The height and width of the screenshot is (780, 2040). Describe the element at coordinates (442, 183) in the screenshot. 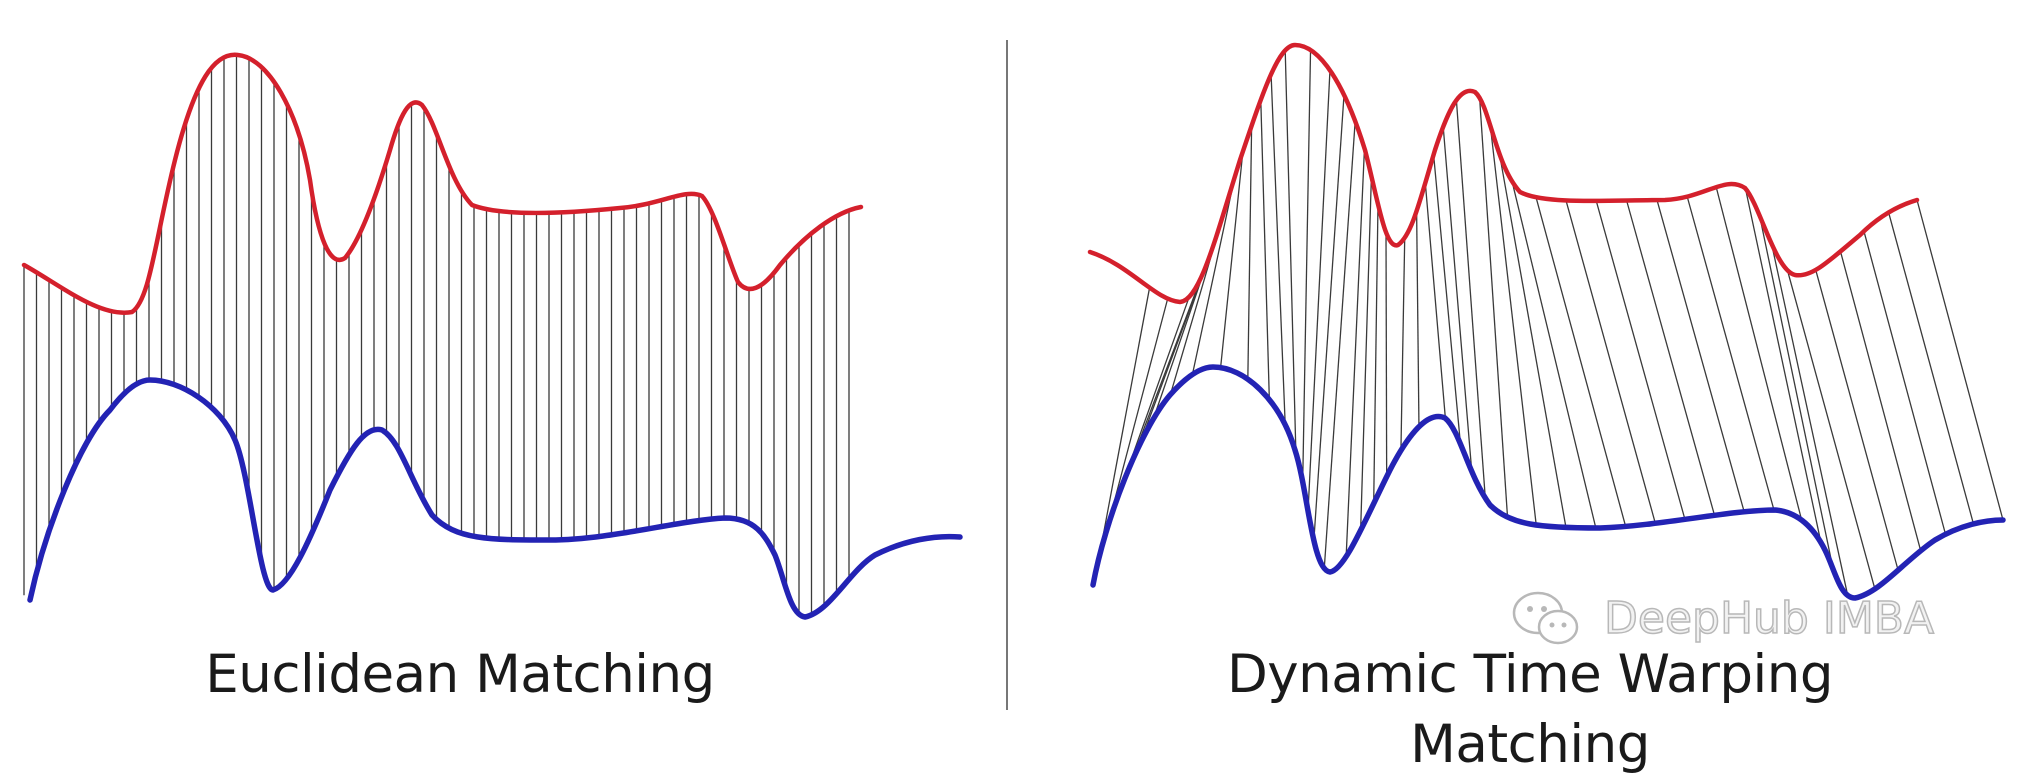

I see `euclidean-upper-series` at that location.